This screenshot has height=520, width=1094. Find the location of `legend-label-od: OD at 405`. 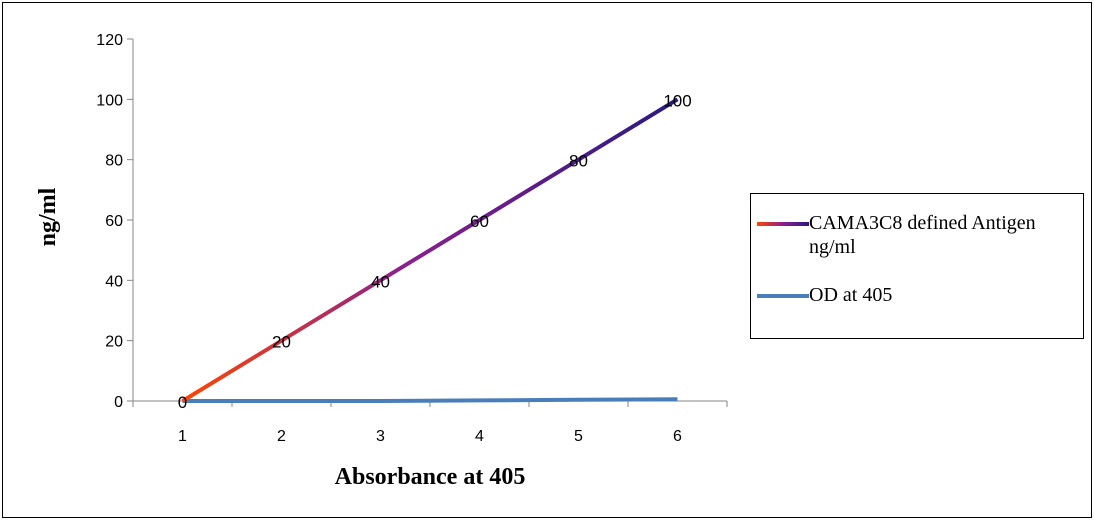

legend-label-od: OD at 405 is located at coordinates (851, 295).